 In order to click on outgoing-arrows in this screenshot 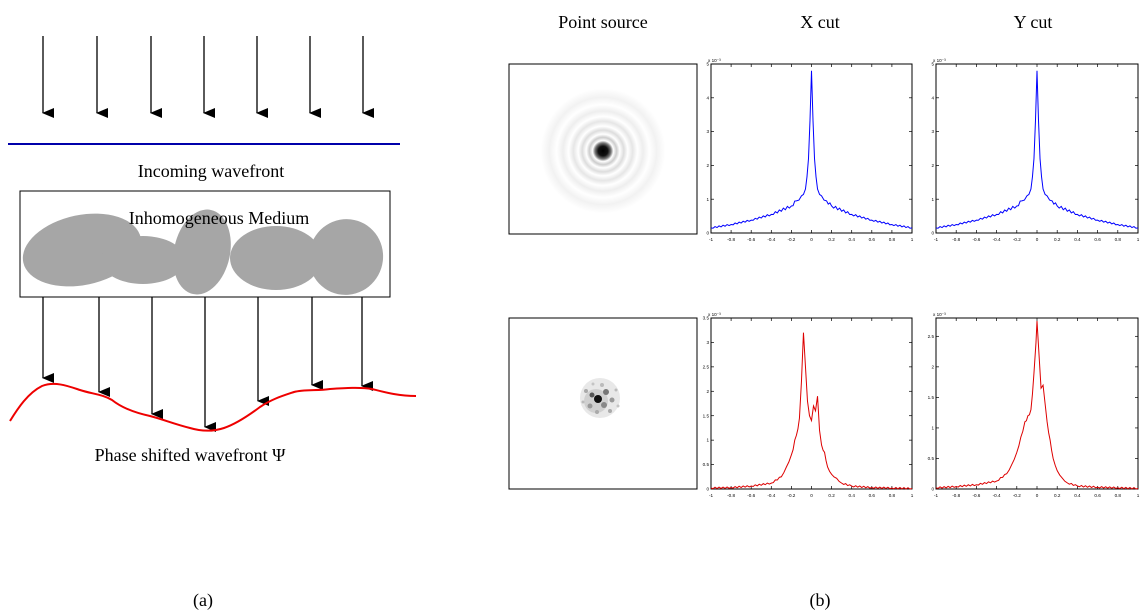, I will do `click(207, 364)`.